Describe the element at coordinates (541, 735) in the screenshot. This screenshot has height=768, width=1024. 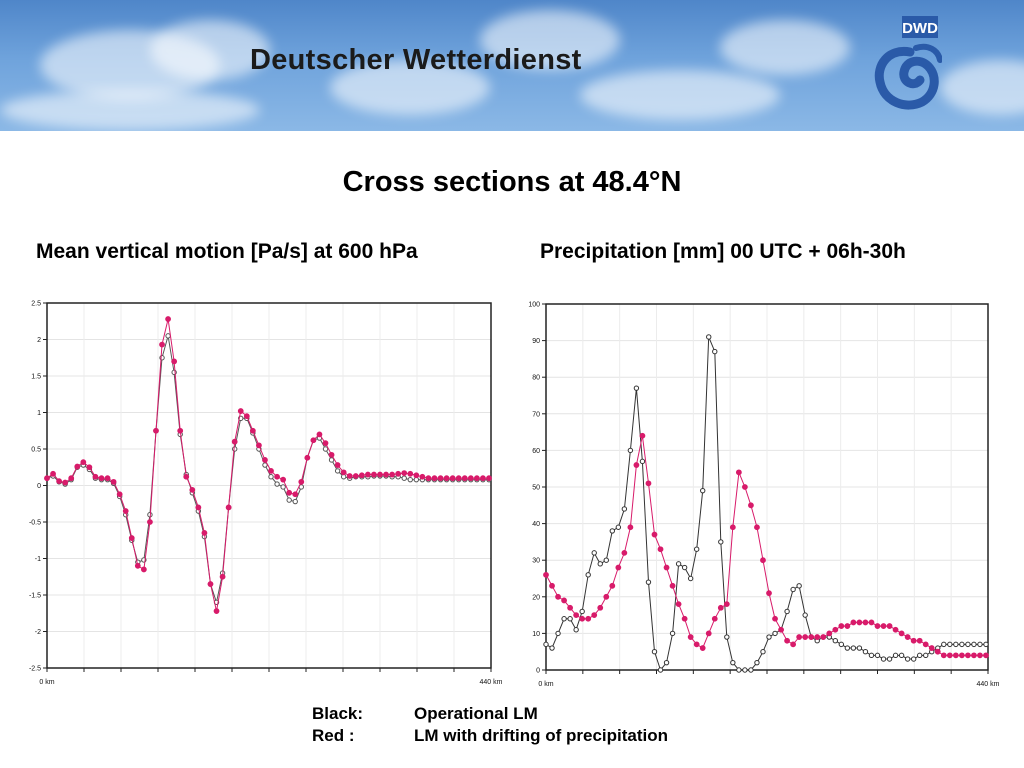
I see `legend-red-text: LM with drifting of precipitation` at that location.